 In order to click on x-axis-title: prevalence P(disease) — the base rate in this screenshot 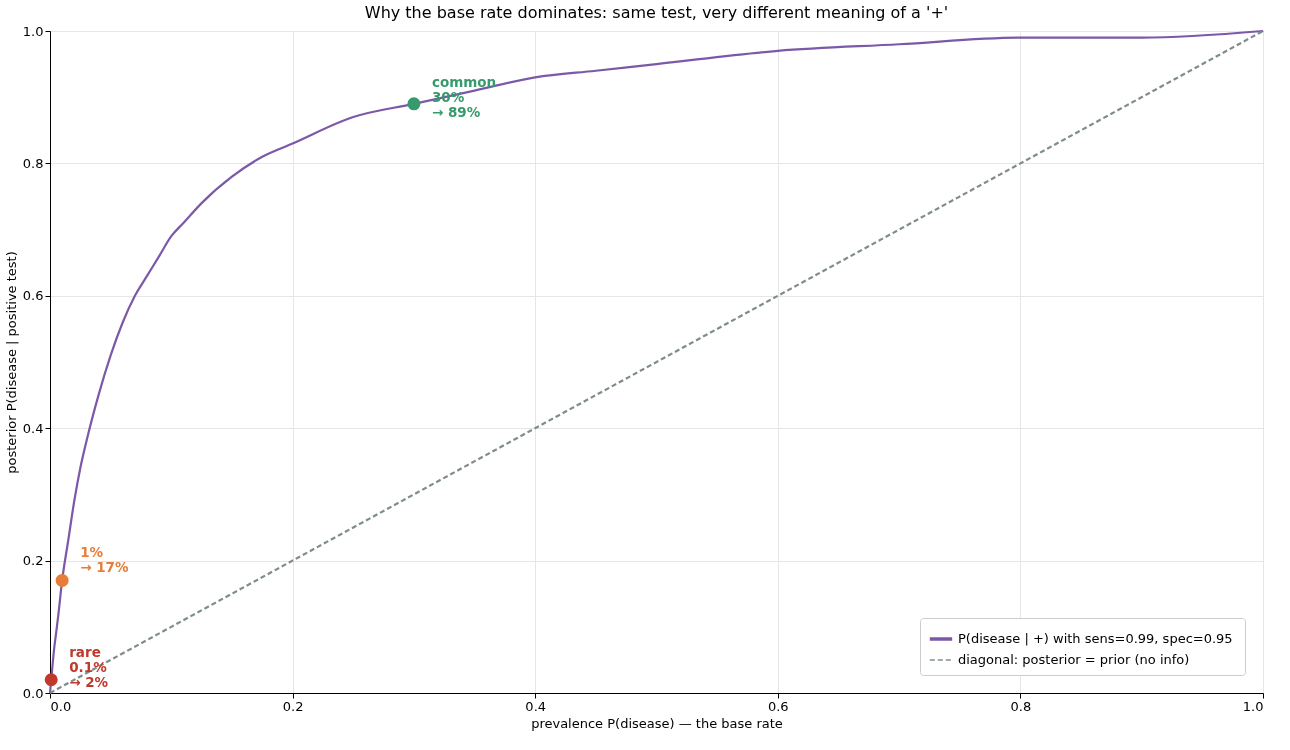, I will do `click(657, 723)`.